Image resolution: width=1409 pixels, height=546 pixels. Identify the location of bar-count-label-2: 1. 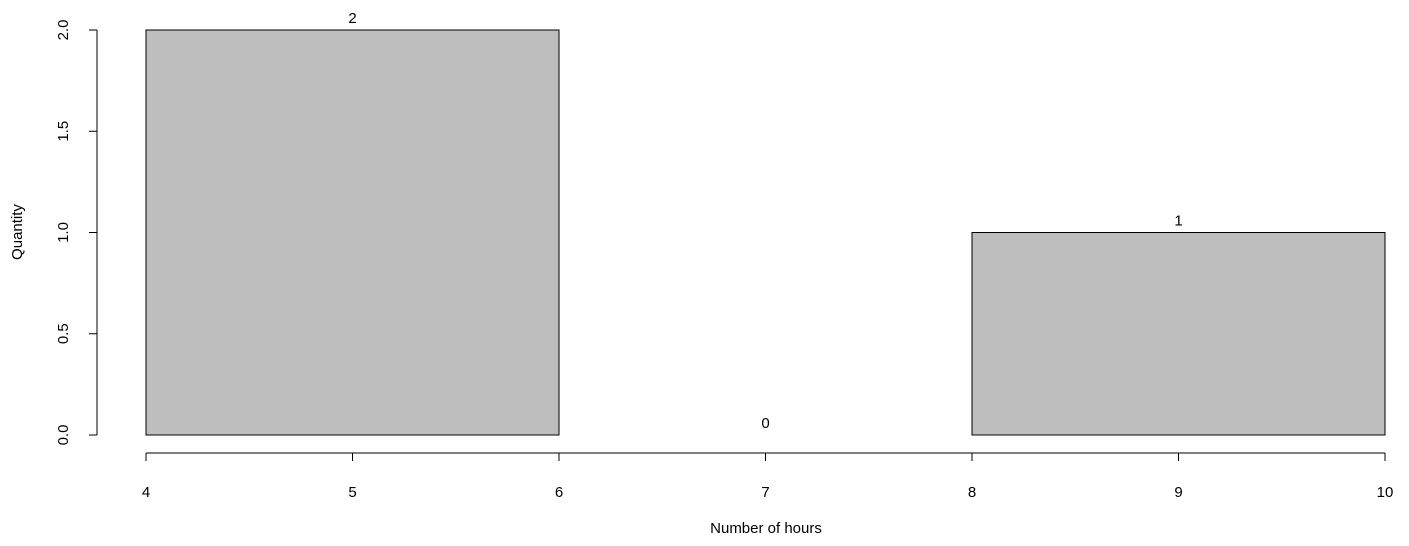
(1178, 221).